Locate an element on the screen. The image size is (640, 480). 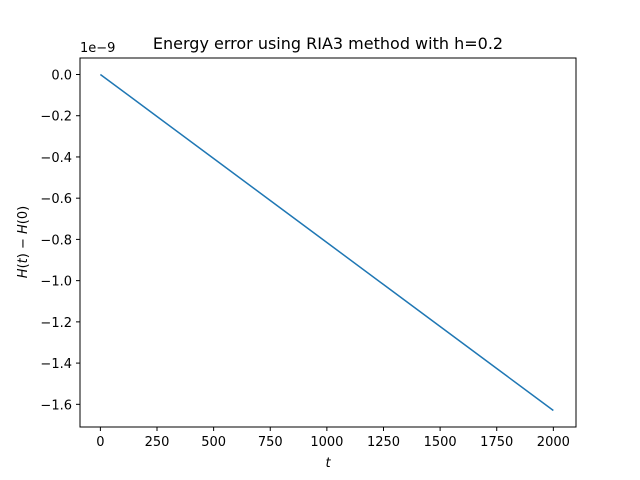
y-tick-label: −0.4 is located at coordinates (56, 158).